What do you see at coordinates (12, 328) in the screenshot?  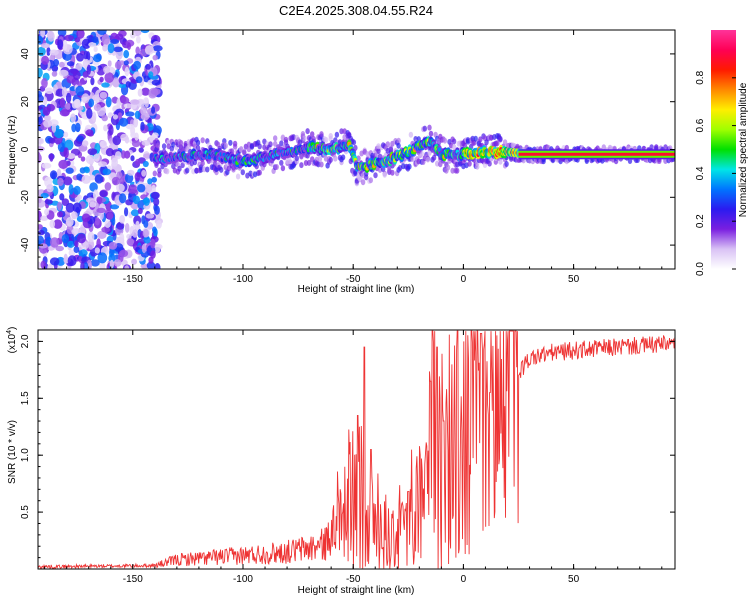 I see `snr-exponent-close: )` at bounding box center [12, 328].